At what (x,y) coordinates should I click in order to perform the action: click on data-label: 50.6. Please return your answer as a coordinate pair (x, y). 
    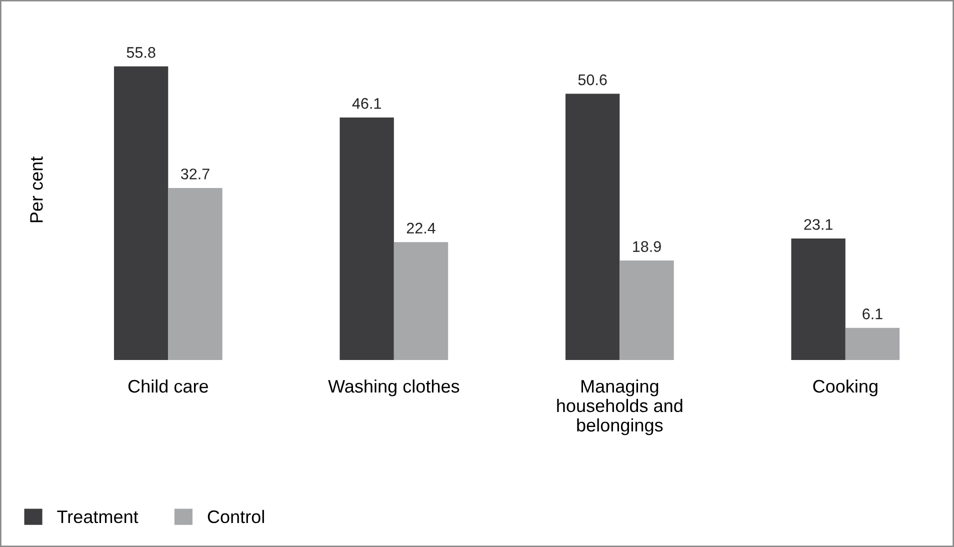
    Looking at the image, I should click on (592, 80).